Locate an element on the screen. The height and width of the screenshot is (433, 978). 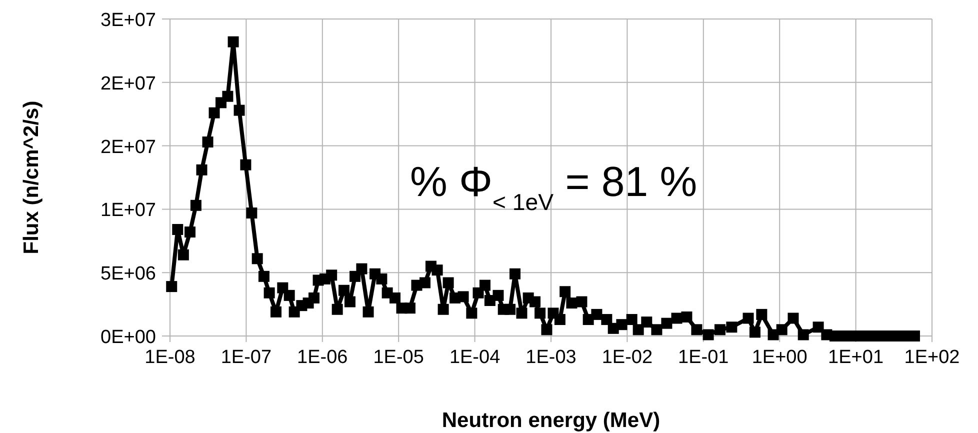
y-tick-label: 1E+07 is located at coordinates (128, 211).